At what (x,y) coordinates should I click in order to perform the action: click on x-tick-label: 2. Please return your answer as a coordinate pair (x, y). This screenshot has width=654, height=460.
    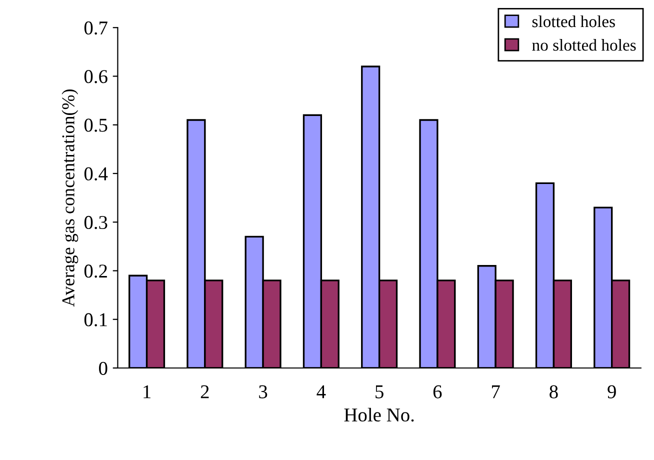
    Looking at the image, I should click on (204, 391).